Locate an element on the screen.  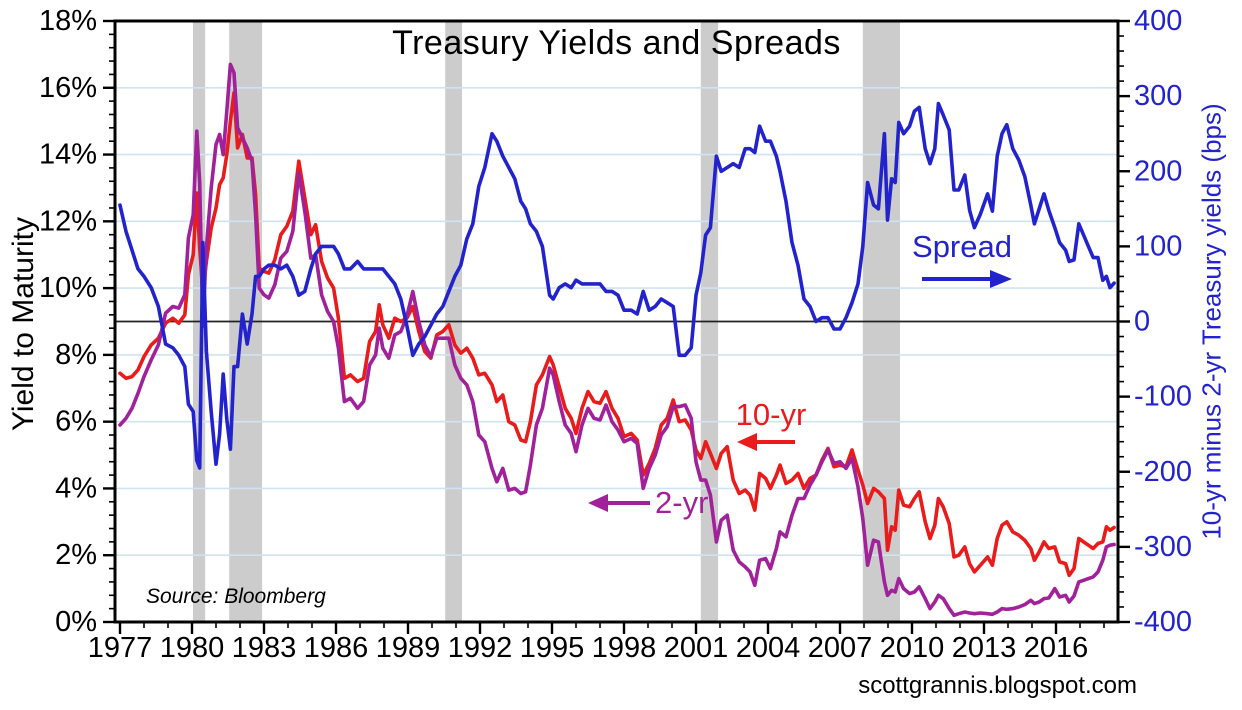
x-tick-label: 1995 is located at coordinates (552, 648).